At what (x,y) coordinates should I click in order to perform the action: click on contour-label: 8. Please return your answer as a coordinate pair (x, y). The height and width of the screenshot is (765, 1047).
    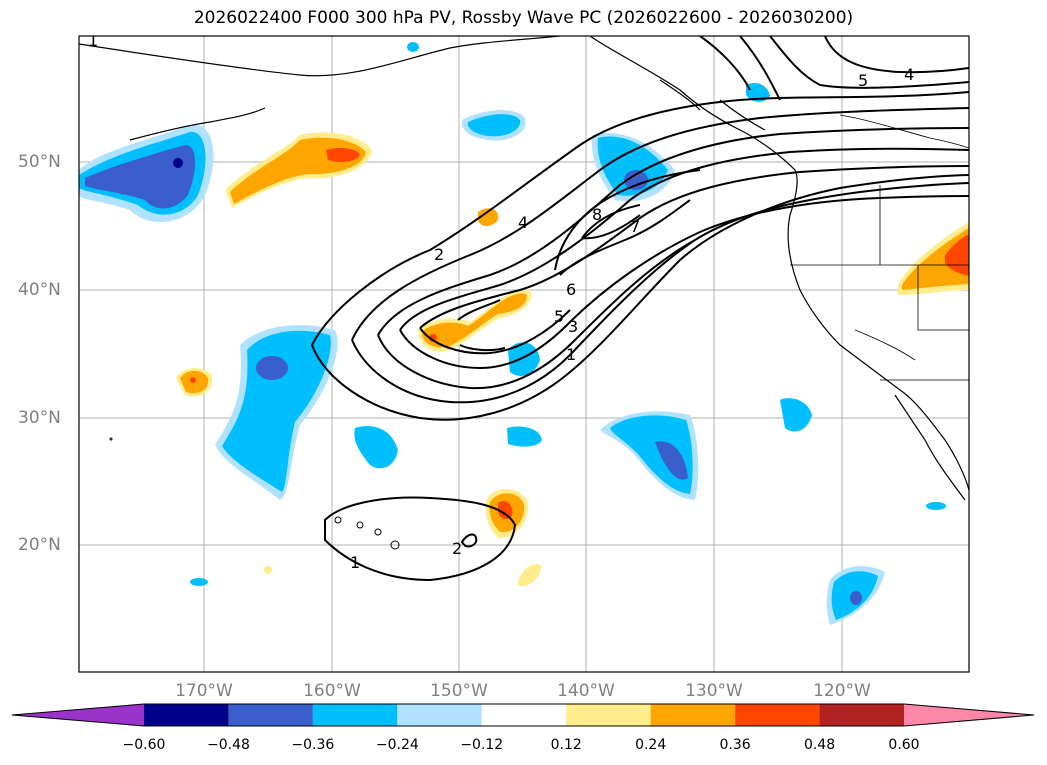
    Looking at the image, I should click on (597, 214).